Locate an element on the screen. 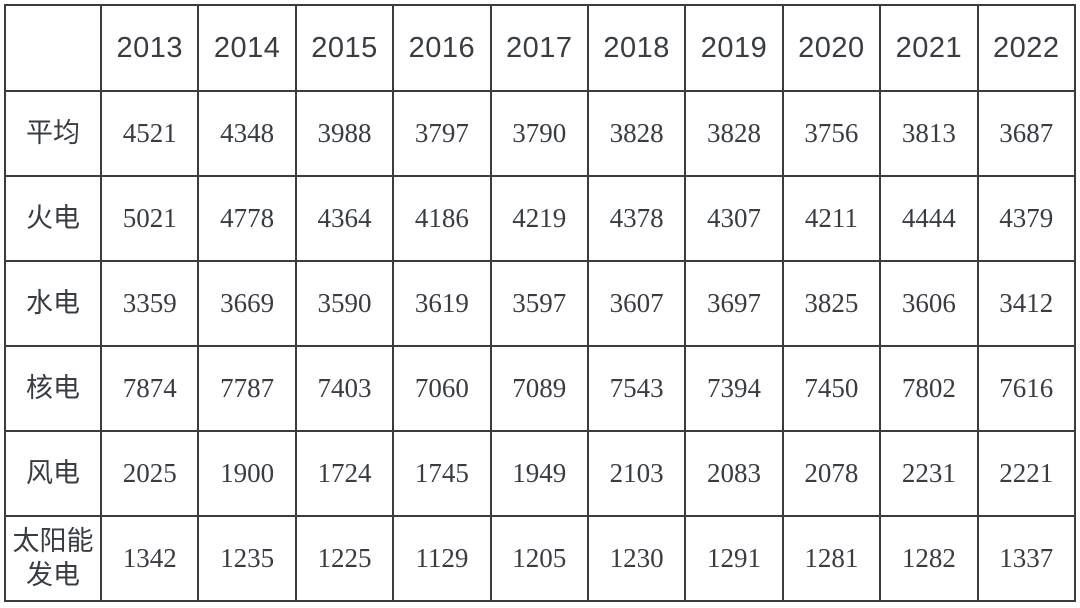 This screenshot has width=1080, height=608. cell-average-2015: 3988 is located at coordinates (344, 133).